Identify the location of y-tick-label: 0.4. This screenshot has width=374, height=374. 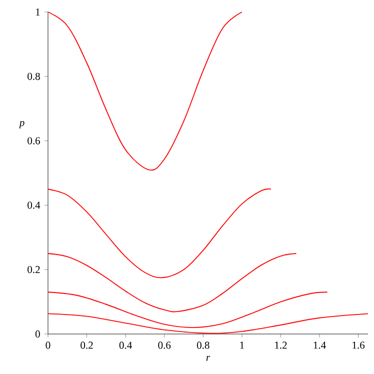
(34, 205).